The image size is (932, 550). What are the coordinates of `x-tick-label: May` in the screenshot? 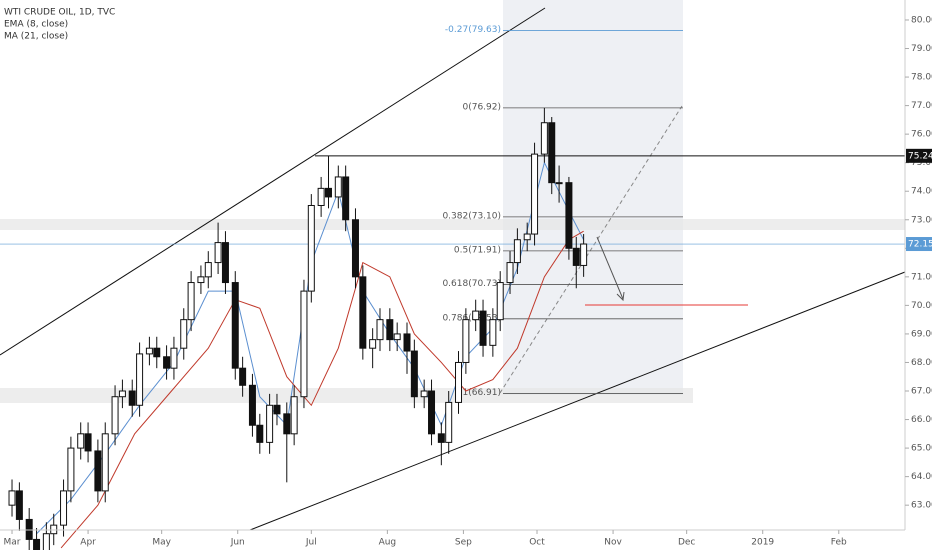 It's located at (161, 543).